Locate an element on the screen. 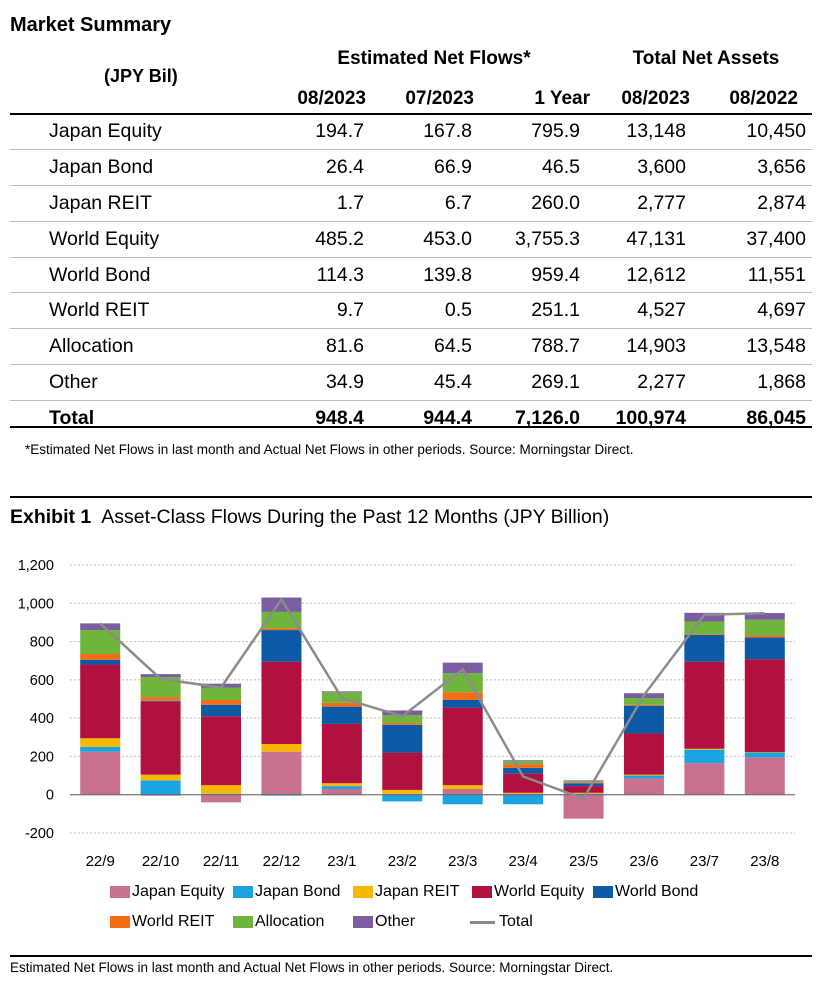  table-row: Allocation 81.6 64.5 788.7 14,903 13,548 is located at coordinates (411, 347).